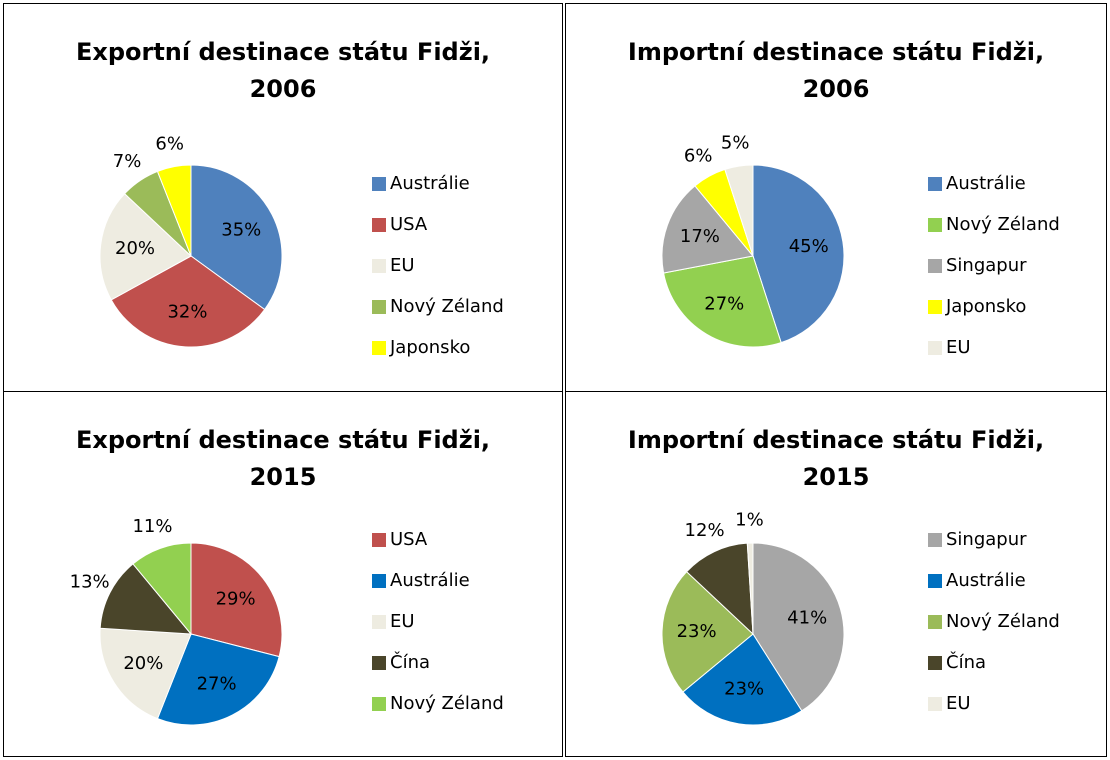  What do you see at coordinates (241, 229) in the screenshot?
I see `data-label: 35%` at bounding box center [241, 229].